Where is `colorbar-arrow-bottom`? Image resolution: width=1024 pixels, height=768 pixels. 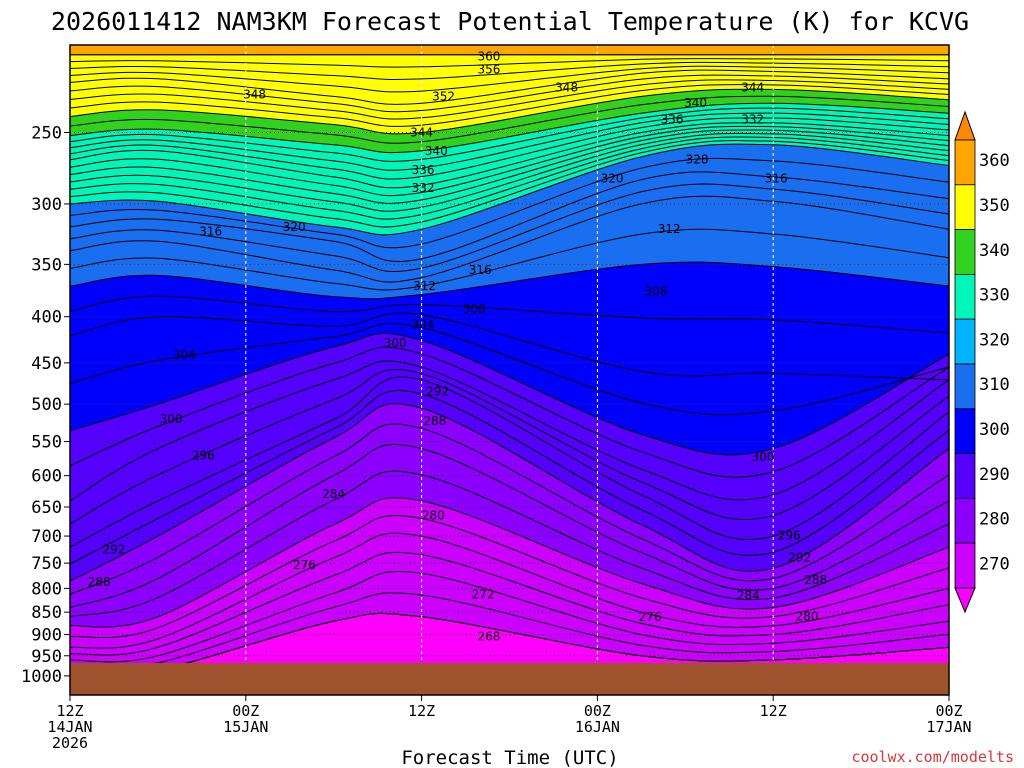
colorbar-arrow-bottom is located at coordinates (965, 600).